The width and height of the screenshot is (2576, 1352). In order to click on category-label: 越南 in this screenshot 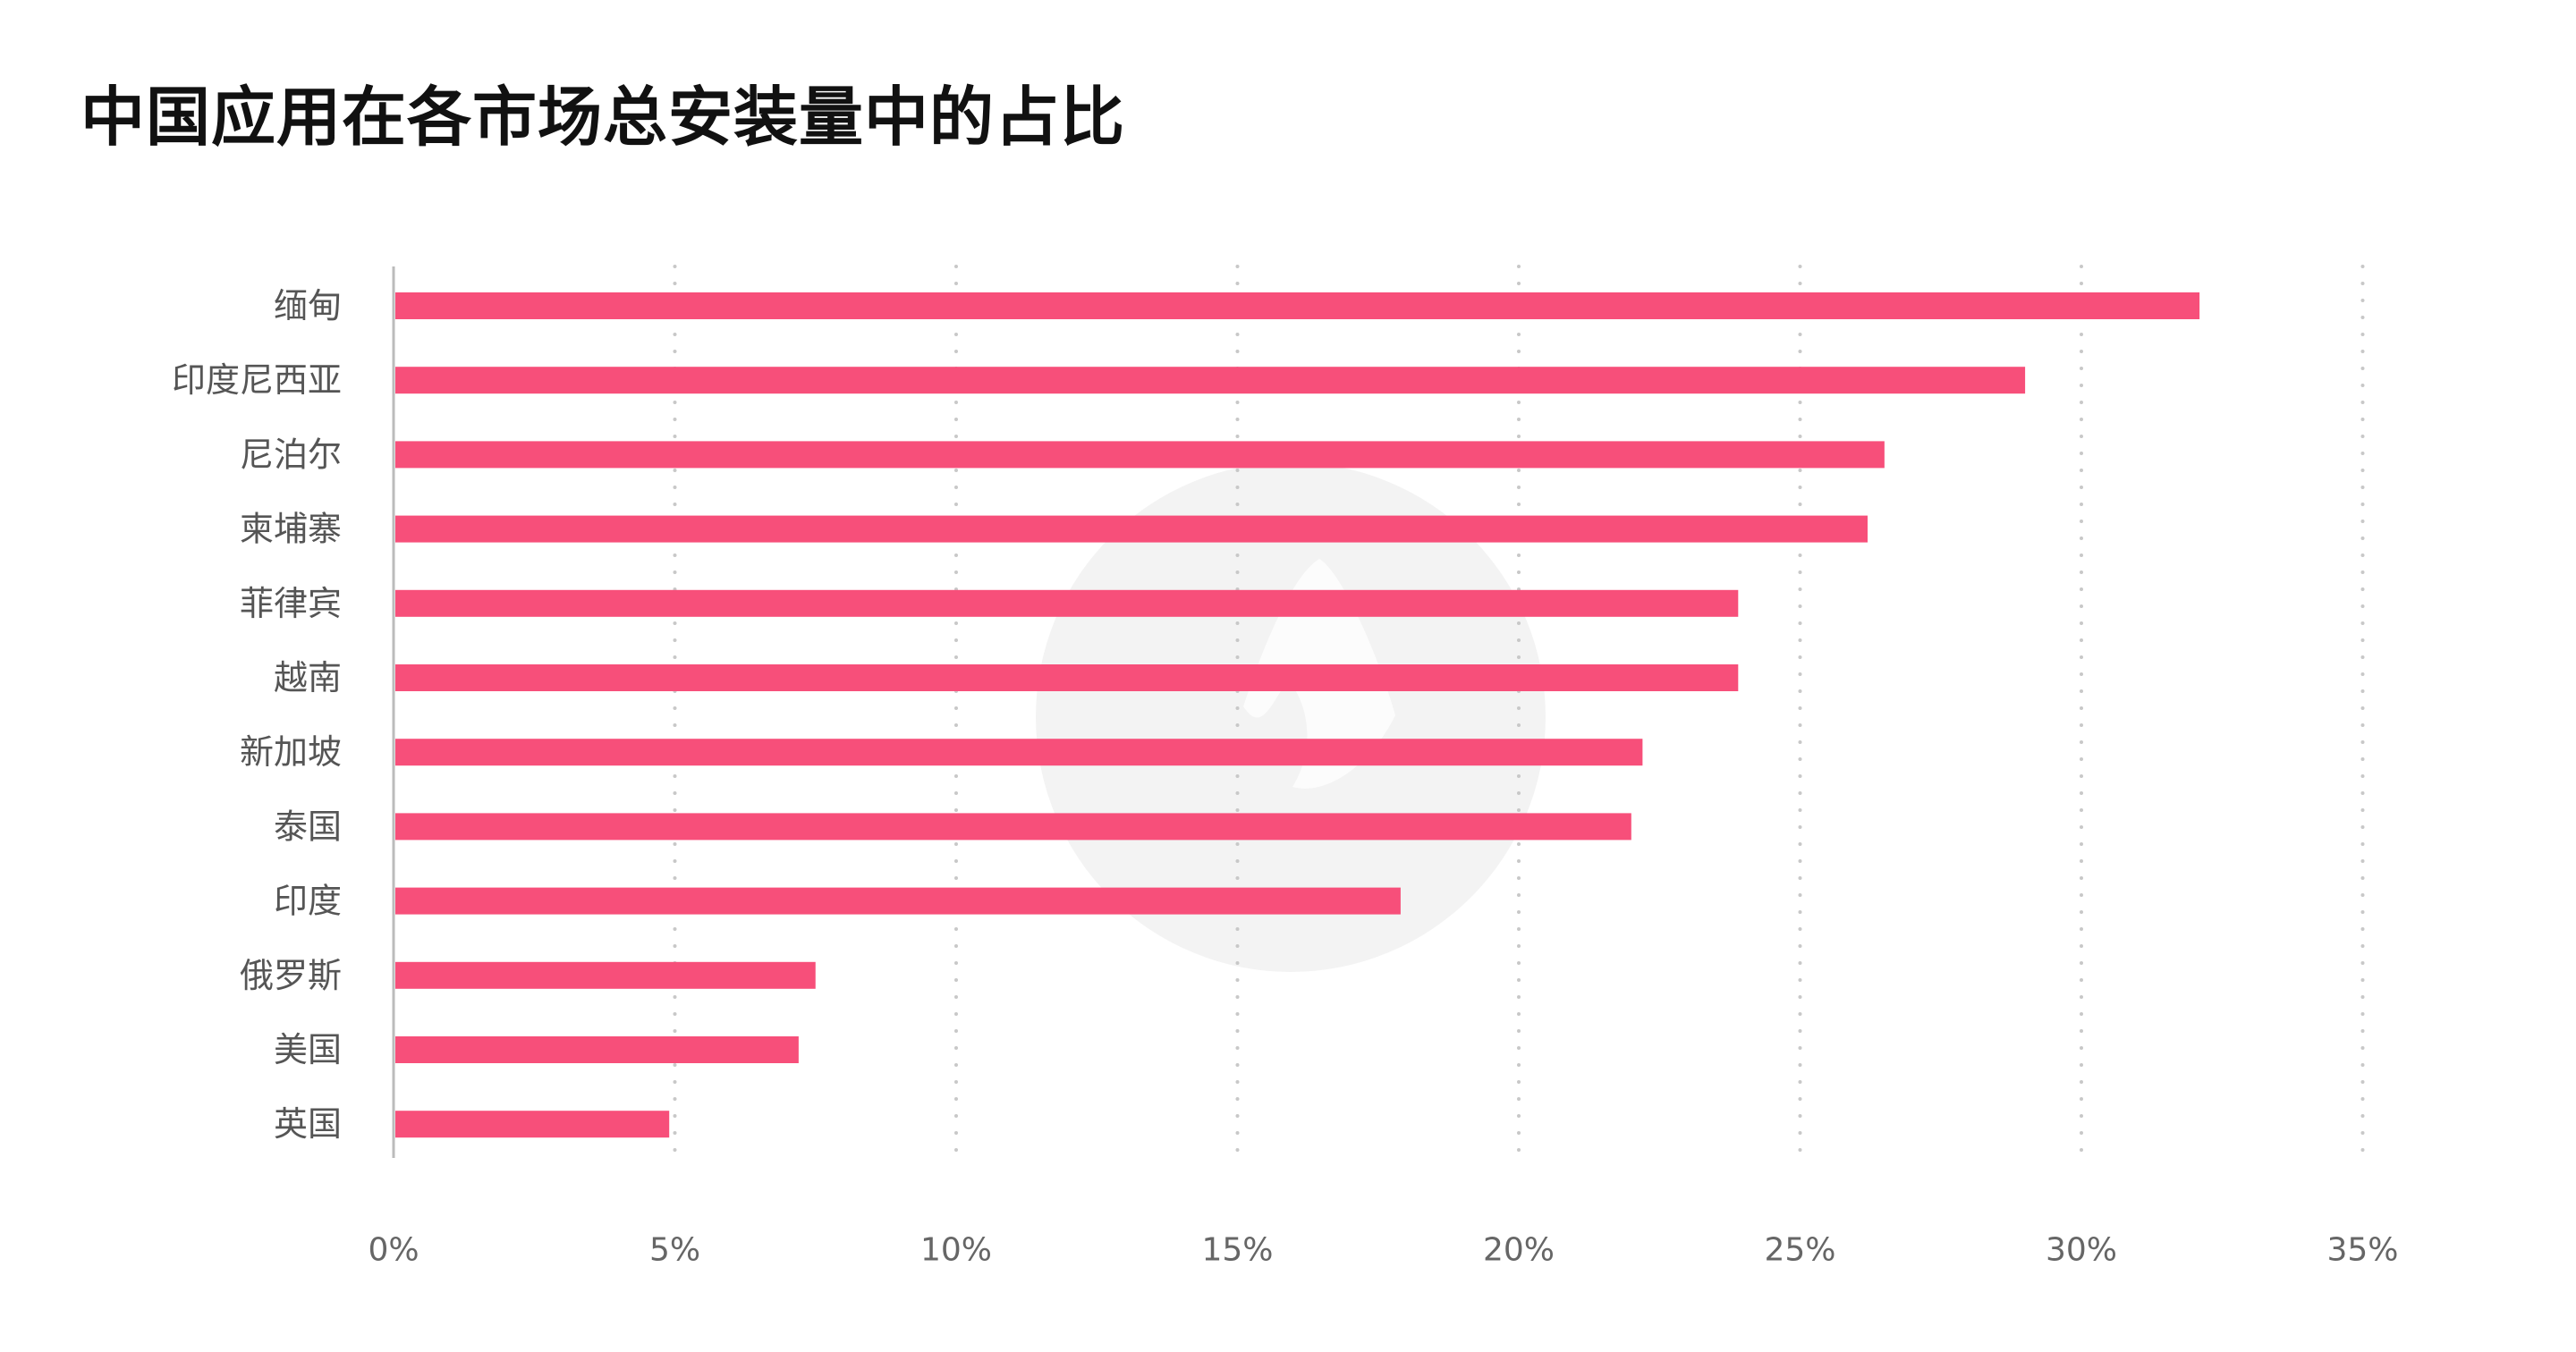, I will do `click(308, 677)`.